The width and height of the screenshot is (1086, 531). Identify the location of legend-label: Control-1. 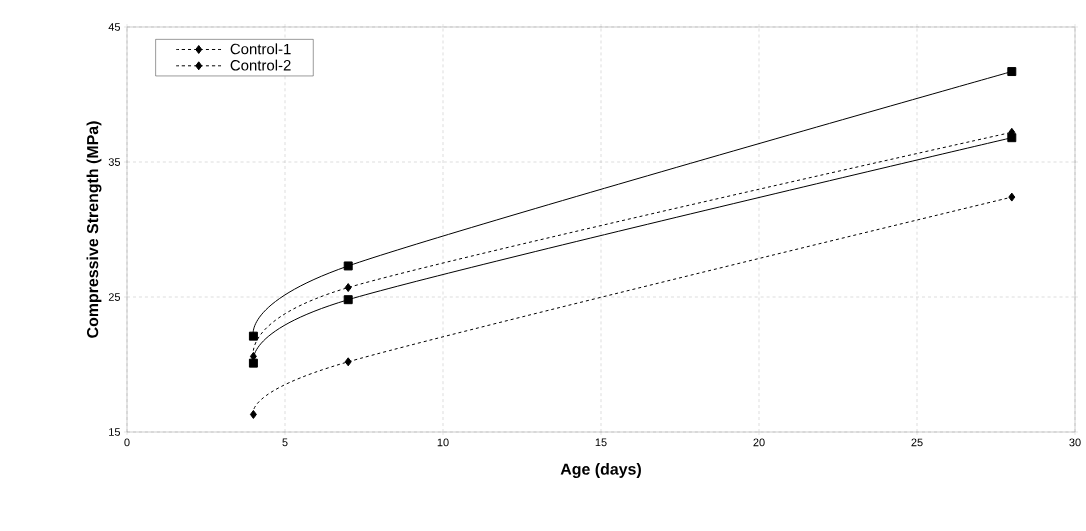
(260, 49).